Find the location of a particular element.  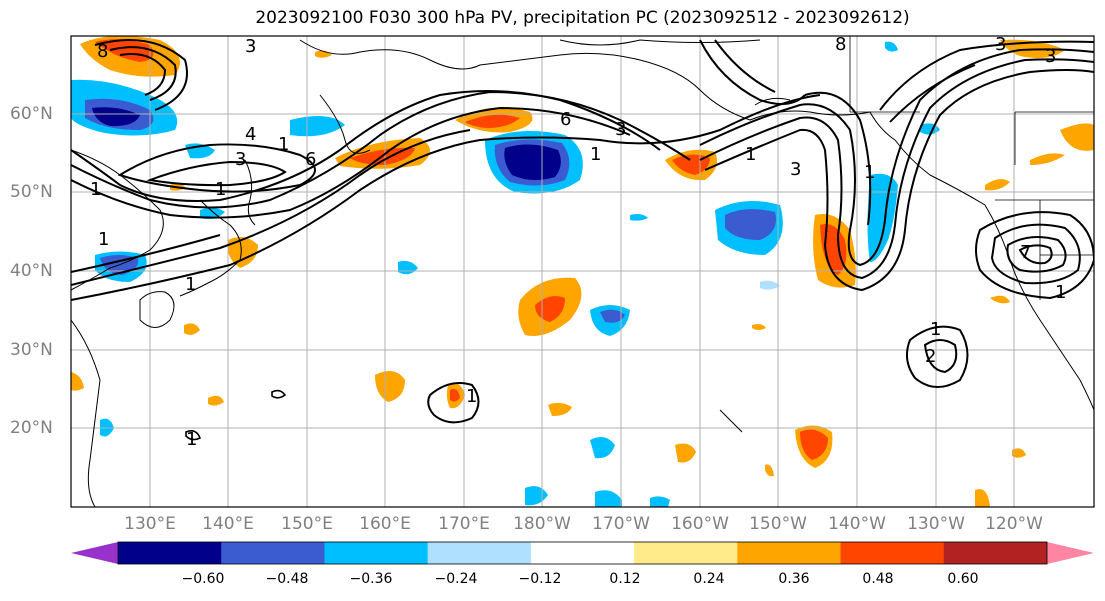

lon-label: 170°E is located at coordinates (464, 524).